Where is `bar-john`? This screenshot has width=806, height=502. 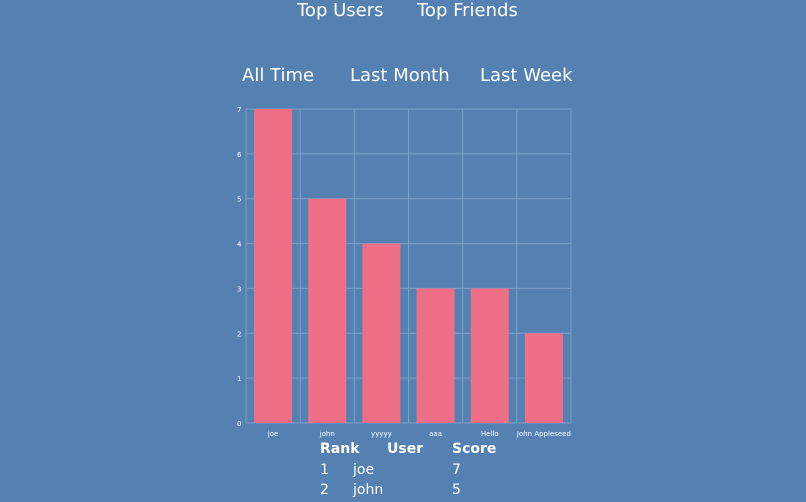
bar-john is located at coordinates (327, 310).